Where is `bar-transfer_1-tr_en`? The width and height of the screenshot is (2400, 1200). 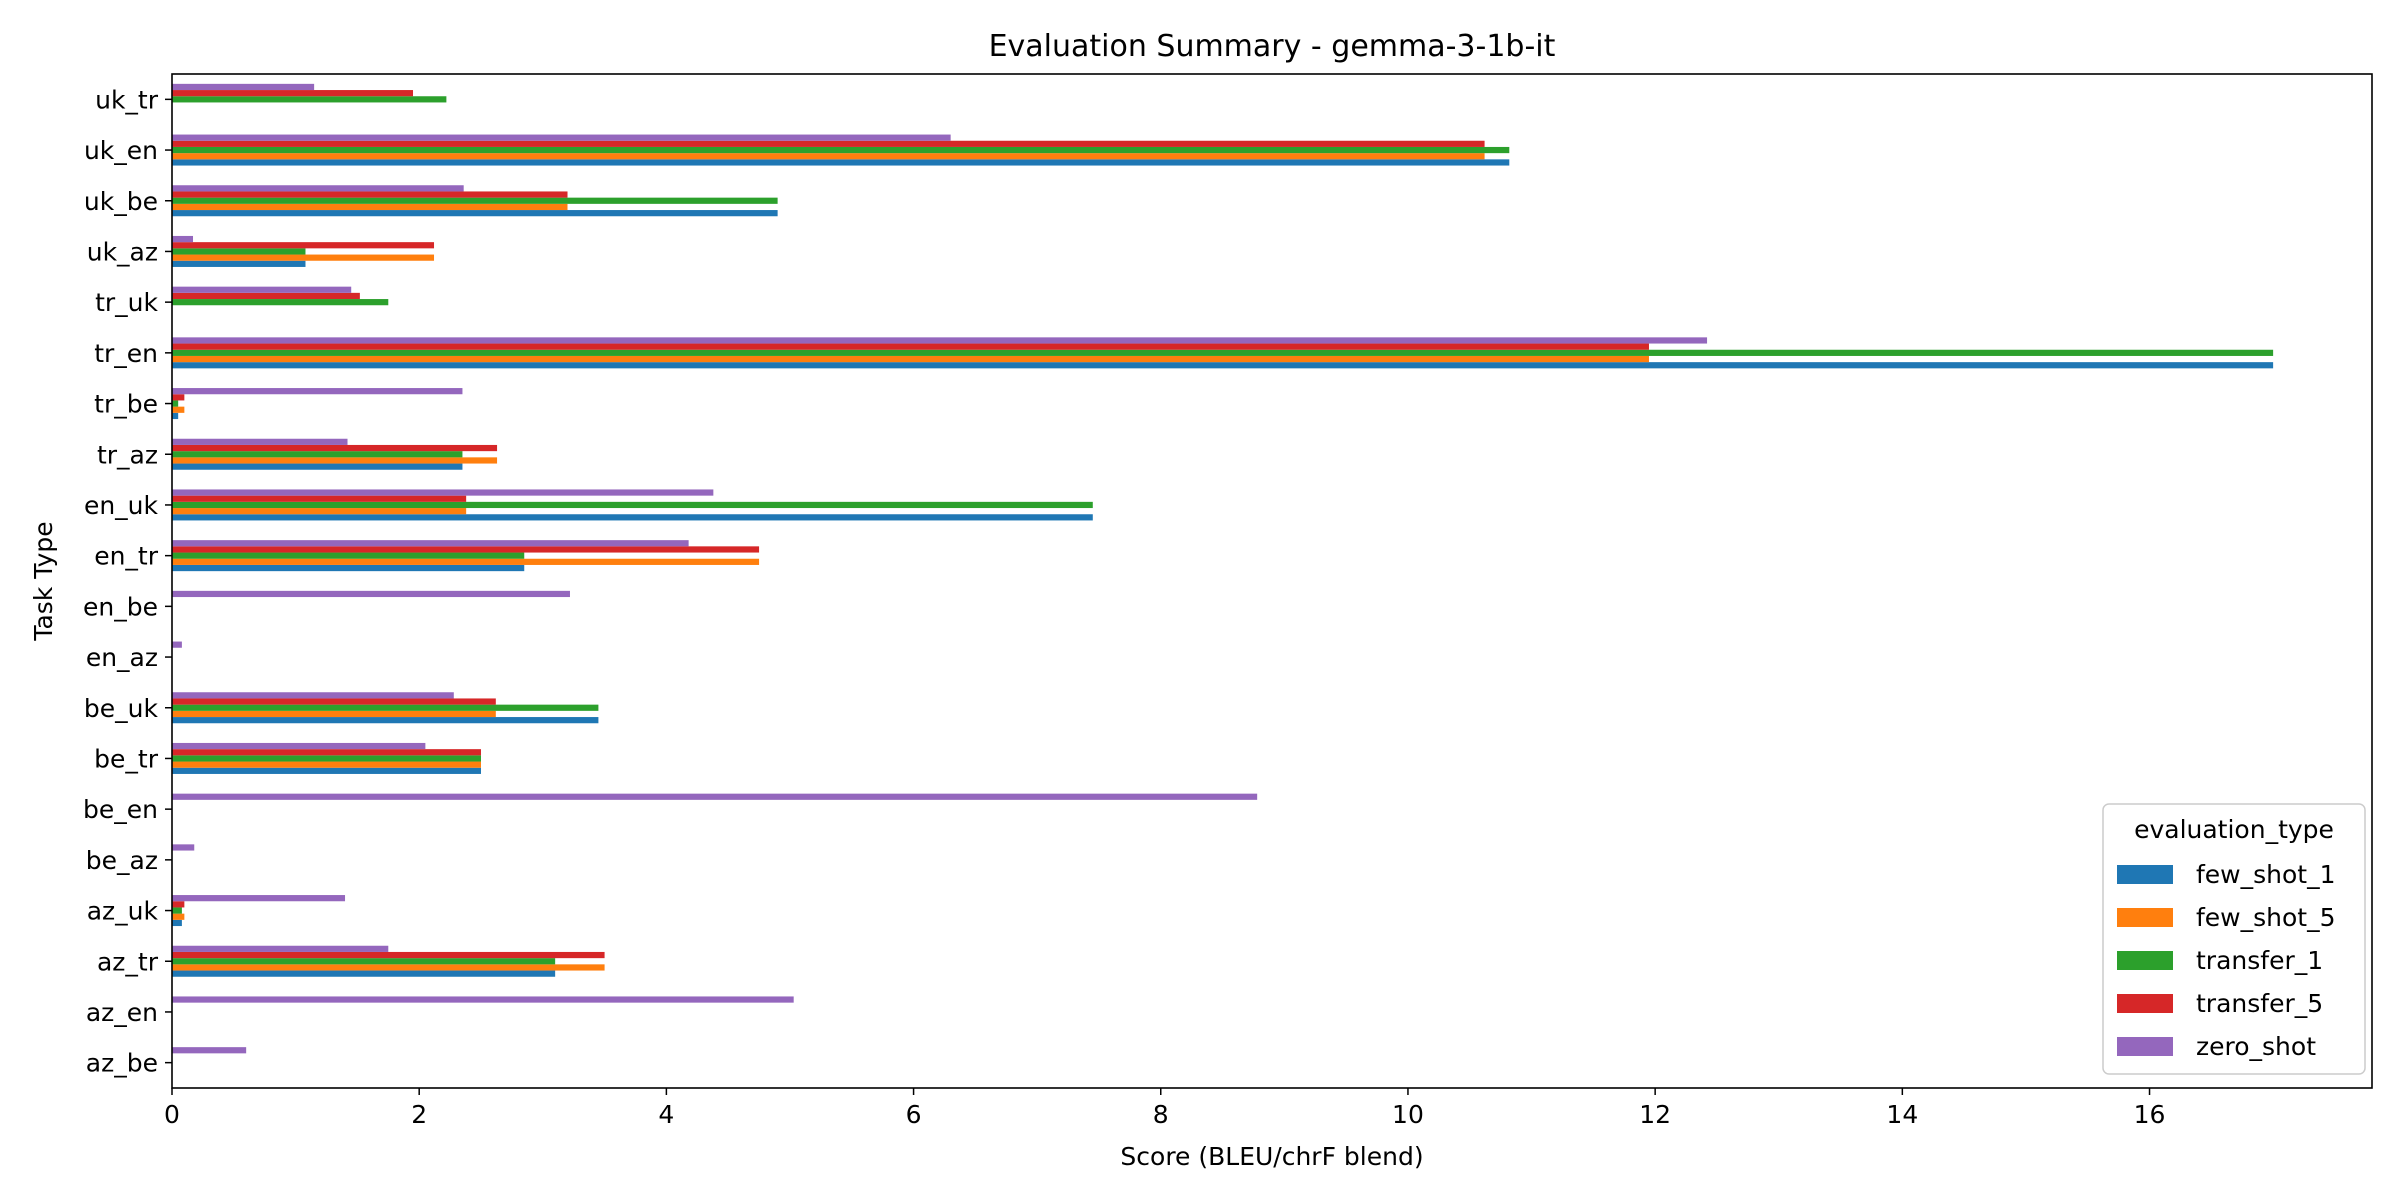
bar-transfer_1-tr_en is located at coordinates (1223, 352).